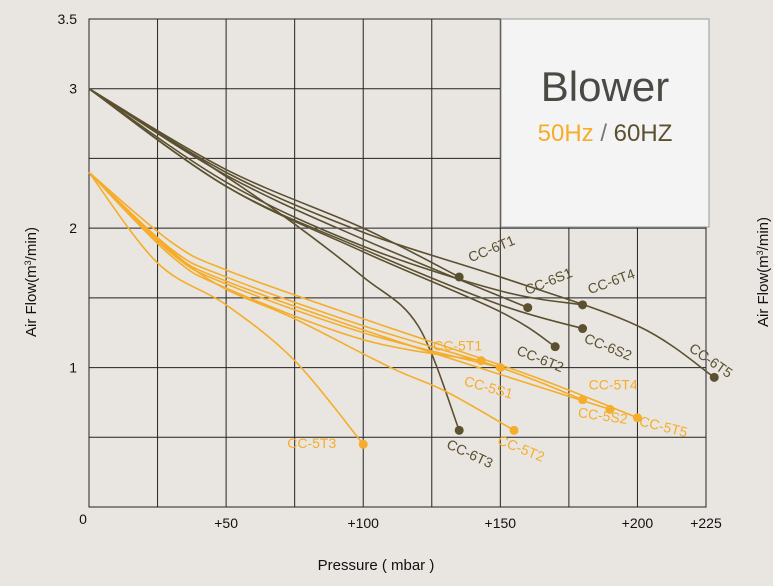 The width and height of the screenshot is (773, 586). Describe the element at coordinates (760, 252) in the screenshot. I see `y-axis-title-right-sup: 3` at that location.